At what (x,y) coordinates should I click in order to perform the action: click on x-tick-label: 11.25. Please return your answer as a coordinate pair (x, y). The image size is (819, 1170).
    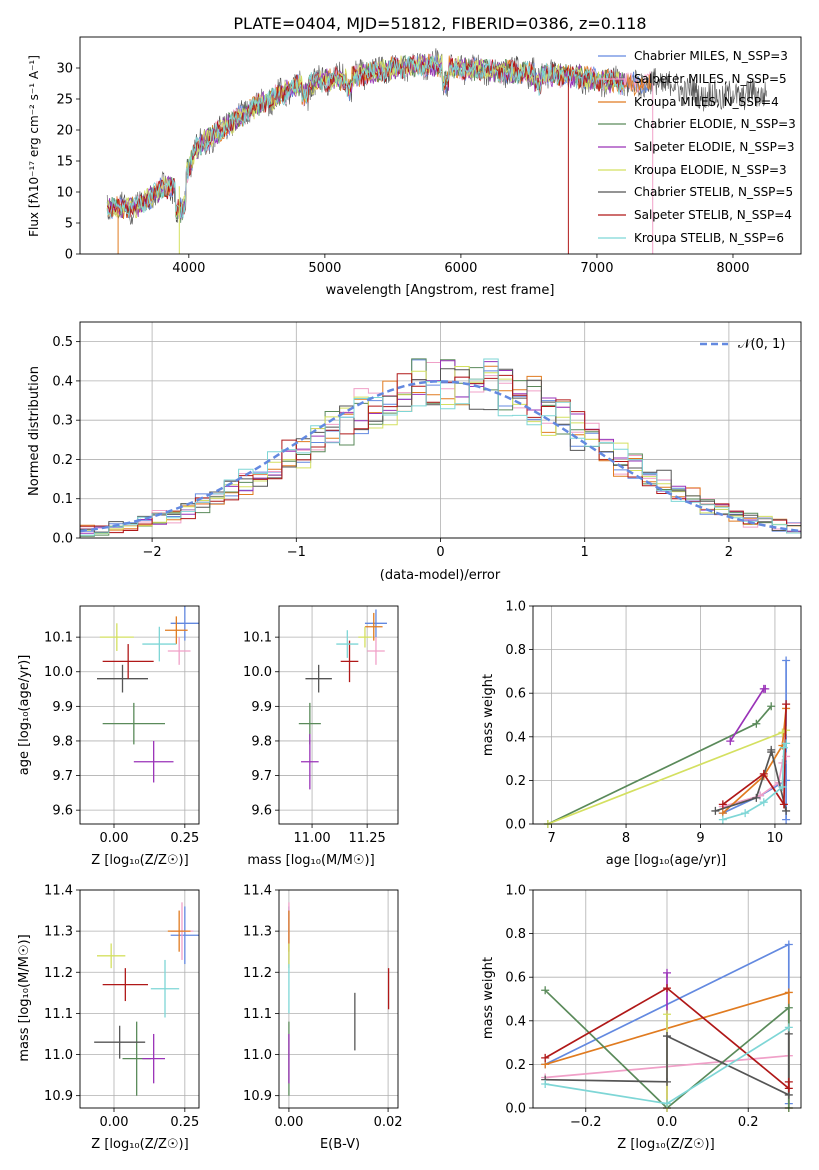
    Looking at the image, I should click on (367, 838).